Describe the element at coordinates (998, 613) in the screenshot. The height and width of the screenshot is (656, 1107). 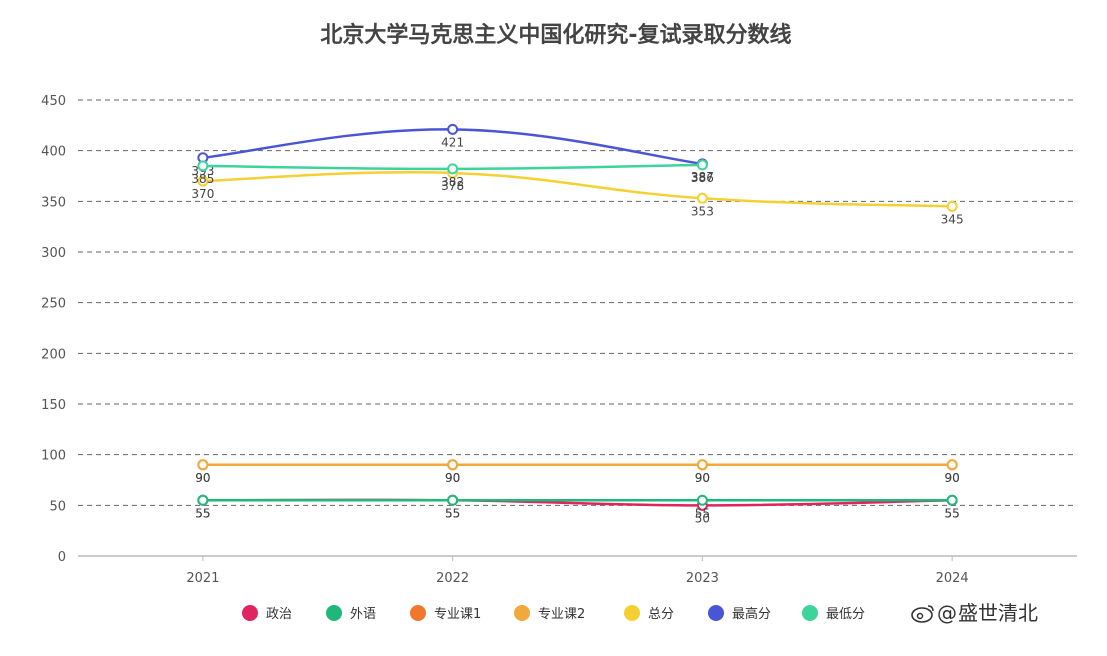
I see `watermark-text: 盛世清北` at that location.